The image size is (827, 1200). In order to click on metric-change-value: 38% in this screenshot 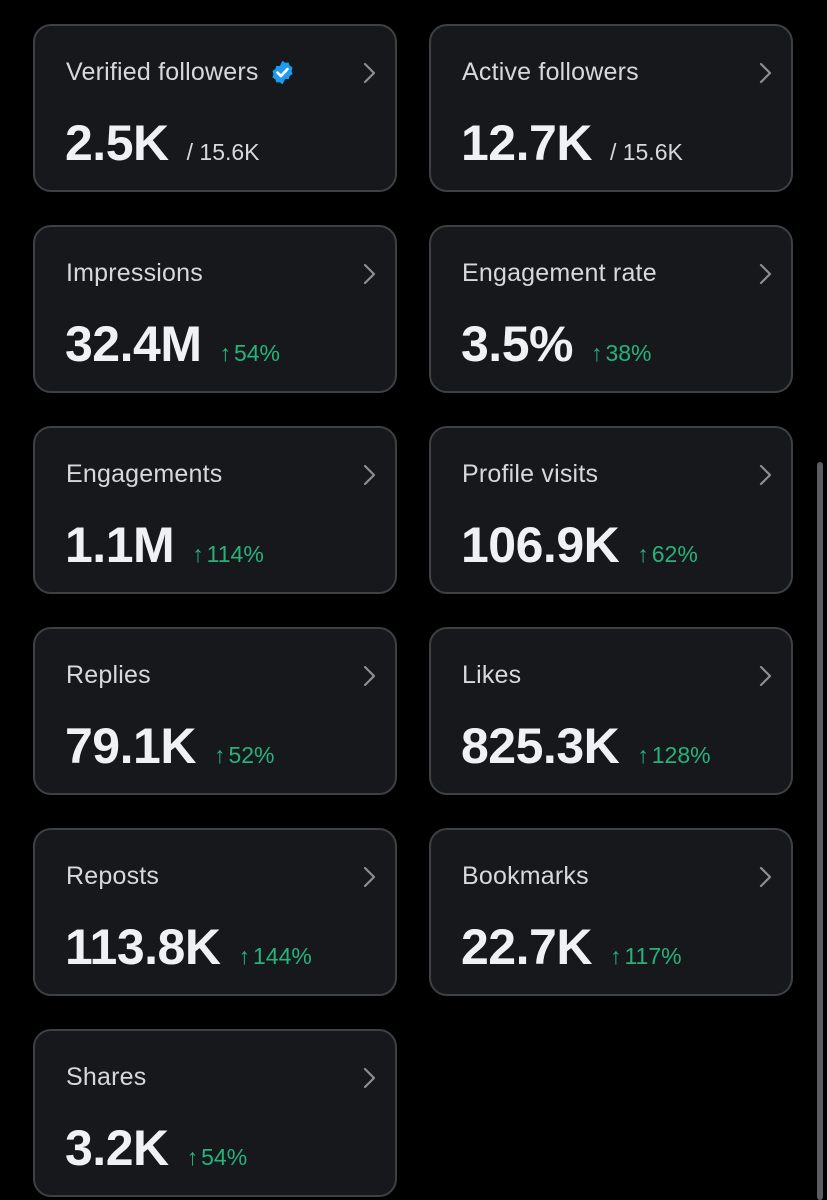, I will do `click(628, 353)`.